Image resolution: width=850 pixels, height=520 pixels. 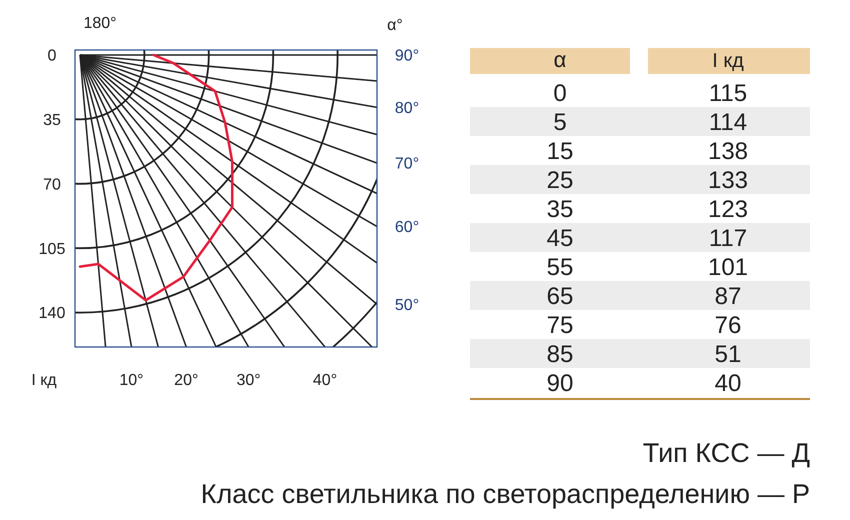 I want to click on text: 180°, so click(x=100, y=23).